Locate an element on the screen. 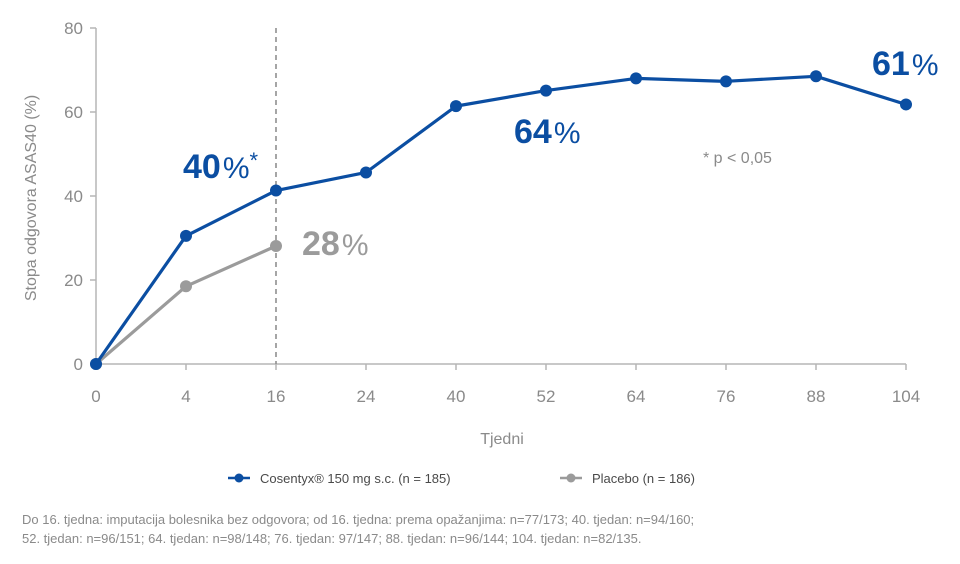  y-tick-label: 0 is located at coordinates (78, 364).